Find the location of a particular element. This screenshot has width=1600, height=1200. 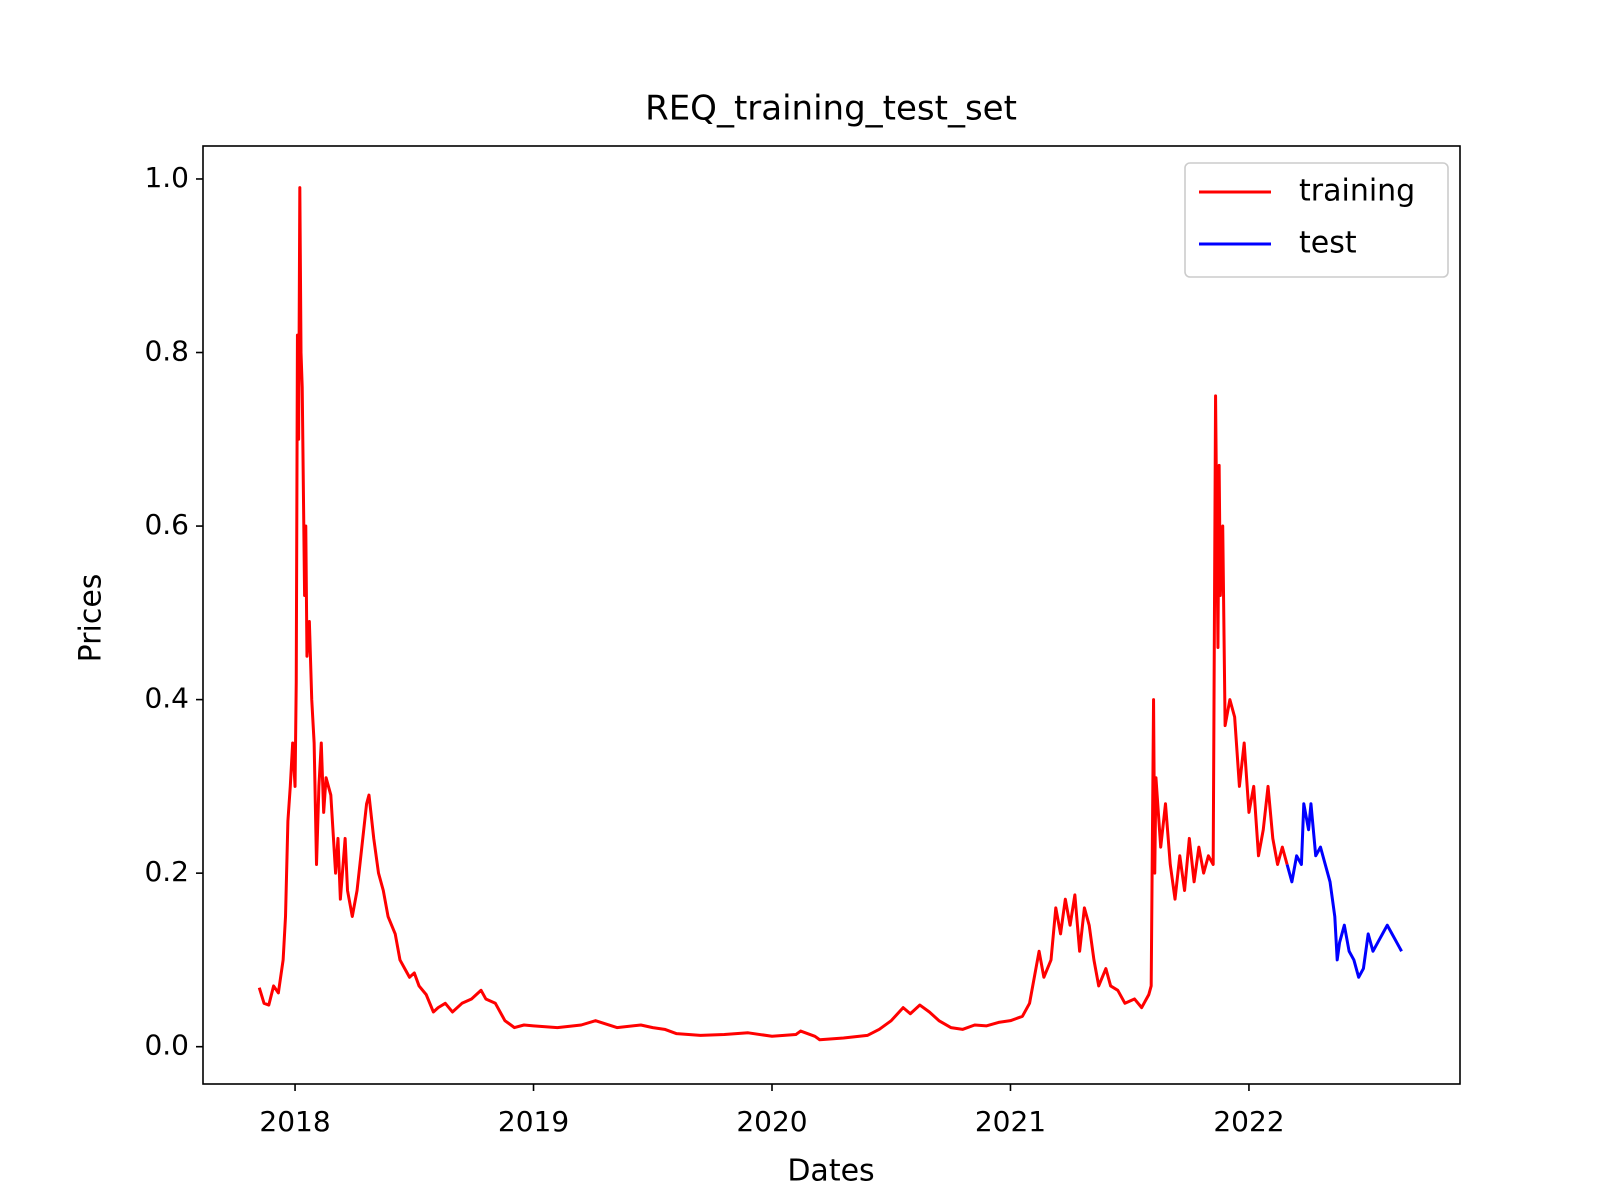

x-tick-label: 2020 is located at coordinates (771, 1121).